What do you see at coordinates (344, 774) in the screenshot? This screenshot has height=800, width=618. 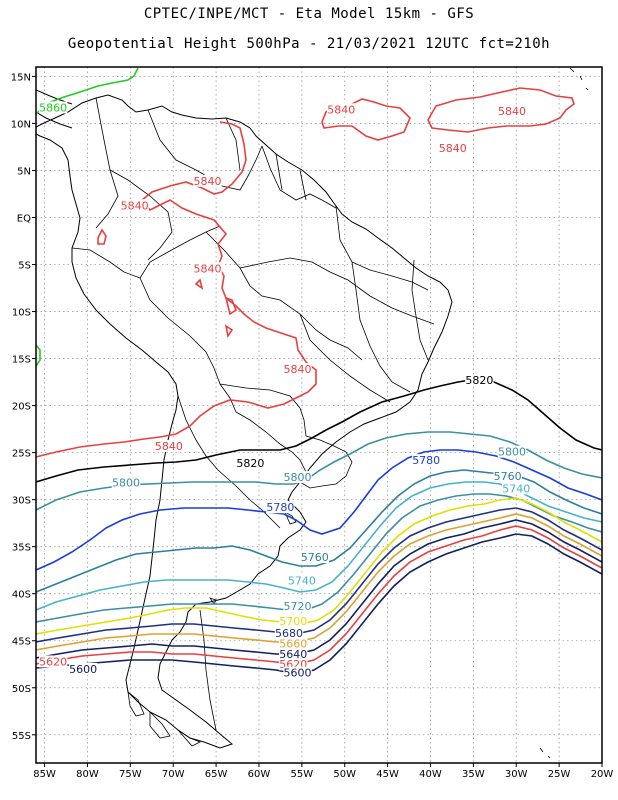 I see `lon-tick-label: 50W` at bounding box center [344, 774].